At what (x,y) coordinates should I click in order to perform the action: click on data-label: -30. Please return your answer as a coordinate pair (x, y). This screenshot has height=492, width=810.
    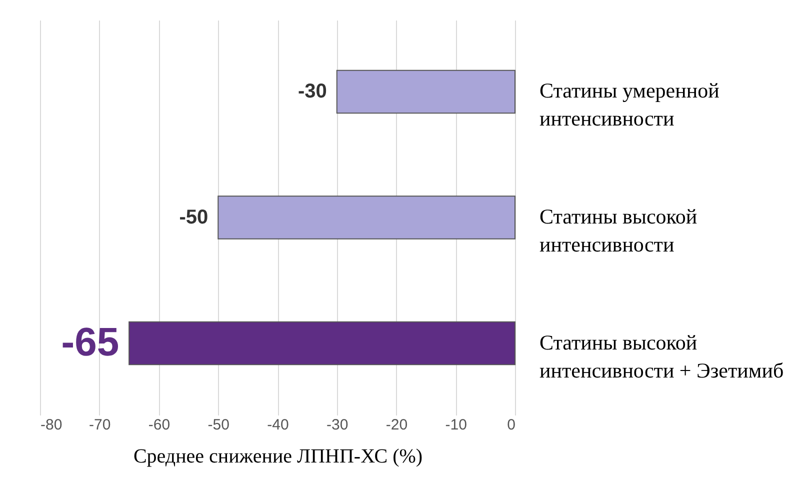
    Looking at the image, I should click on (312, 91).